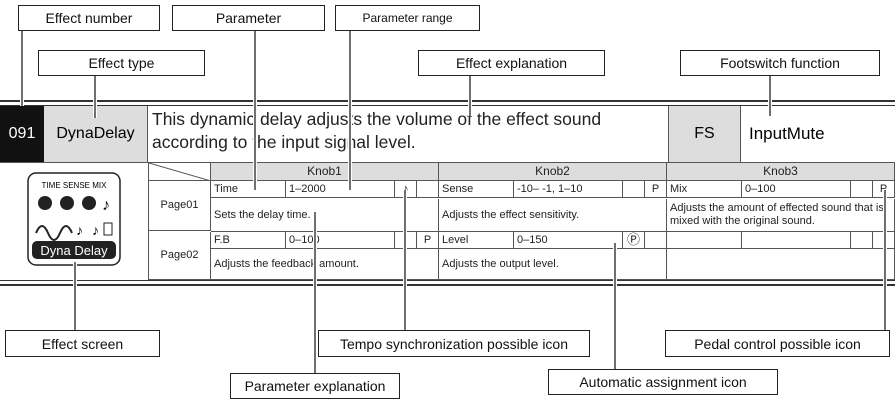 The width and height of the screenshot is (895, 406). What do you see at coordinates (407, 18) in the screenshot?
I see `callout: Parameter range` at bounding box center [407, 18].